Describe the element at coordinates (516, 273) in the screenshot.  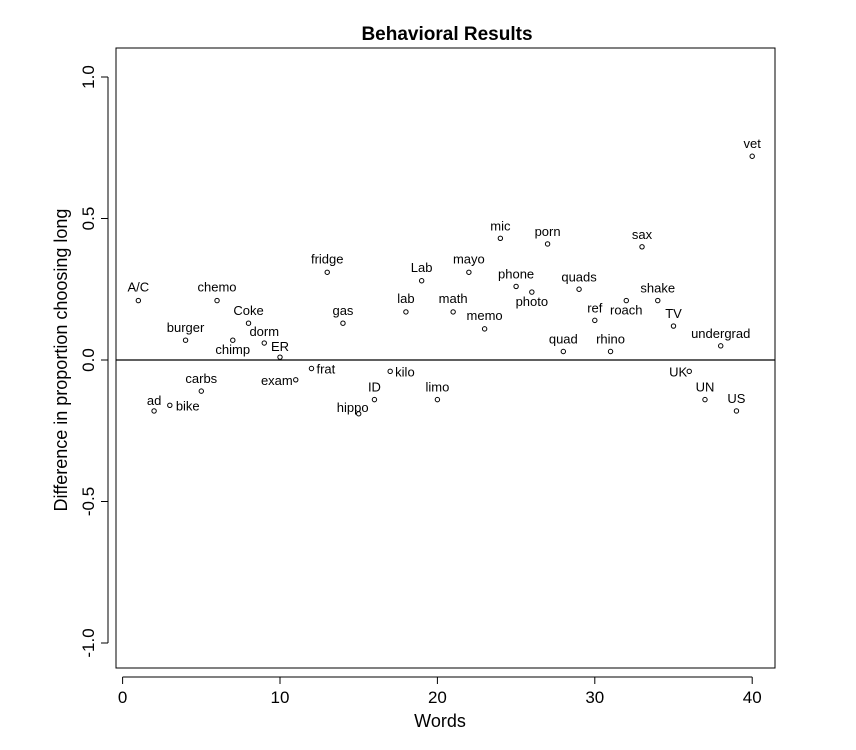
I see `data-point-label: phone` at that location.